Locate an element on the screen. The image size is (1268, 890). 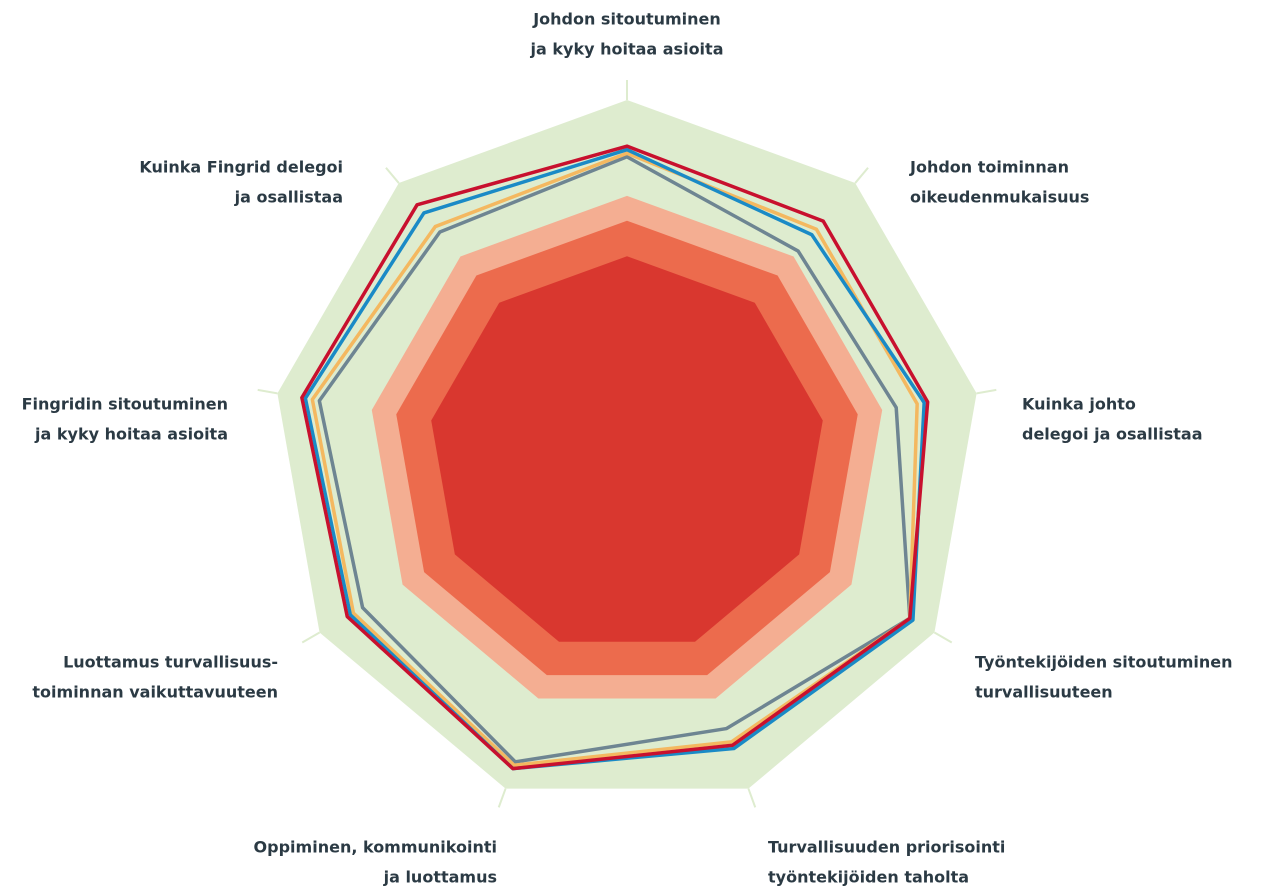
axis-label: turvallisuuteen is located at coordinates (1044, 692).